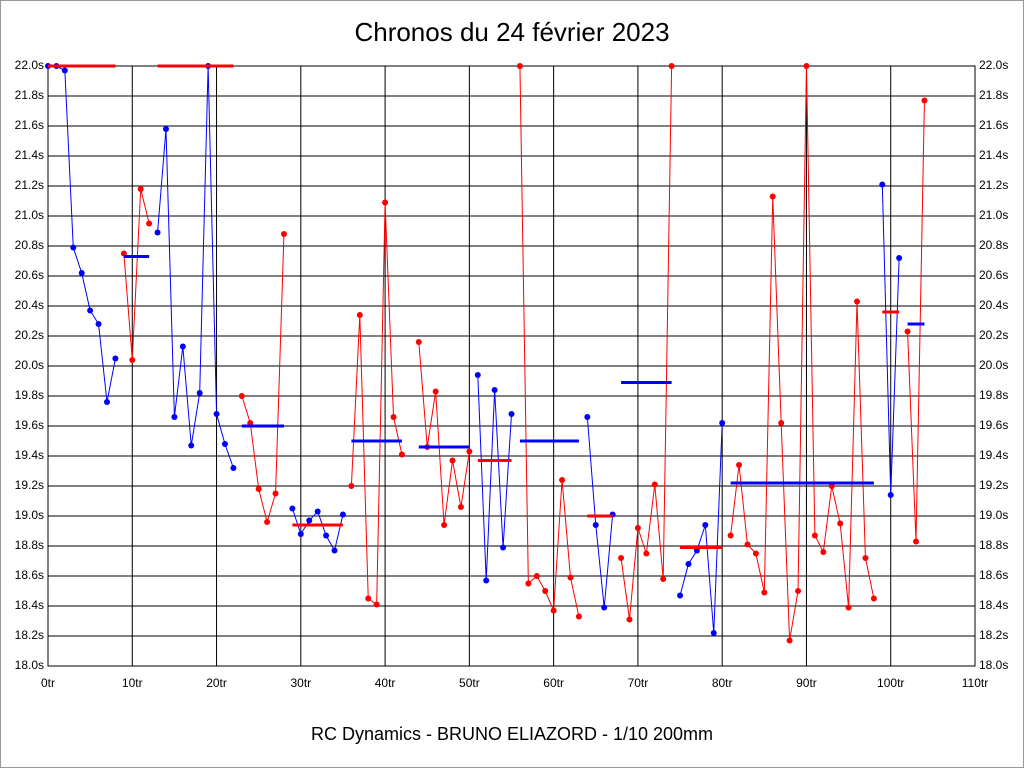  Describe the element at coordinates (132, 683) in the screenshot. I see `x-tick-label: 10tr` at that location.